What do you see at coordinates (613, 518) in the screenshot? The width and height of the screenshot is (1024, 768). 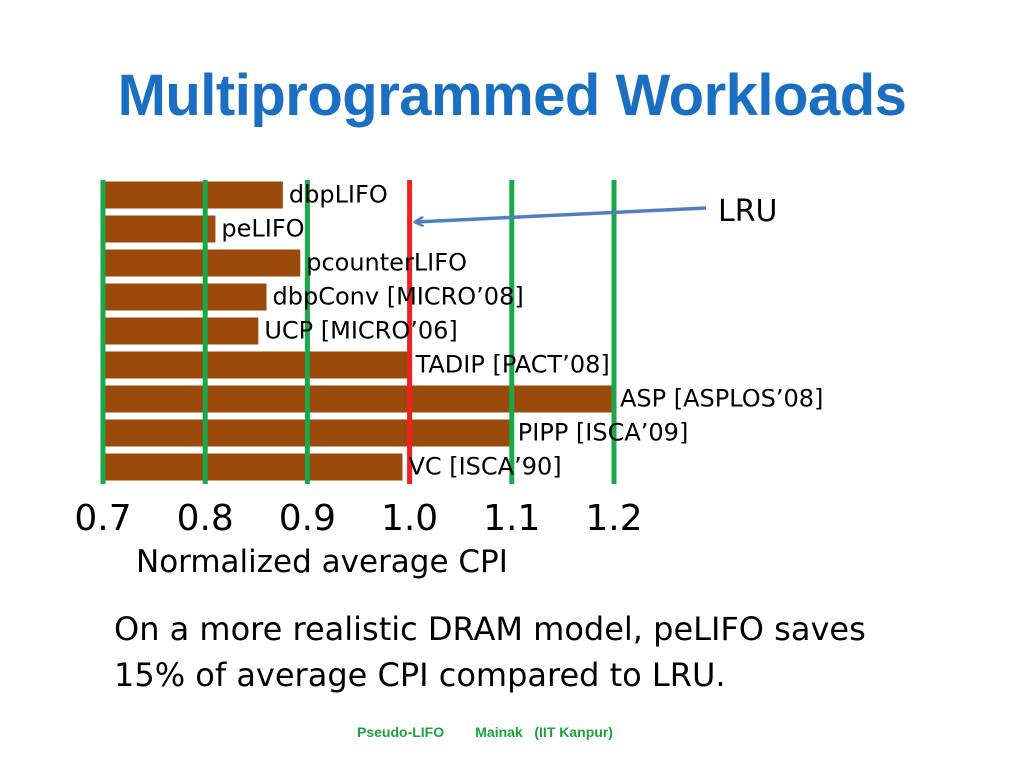 I see `tick-label: 1.2` at bounding box center [613, 518].